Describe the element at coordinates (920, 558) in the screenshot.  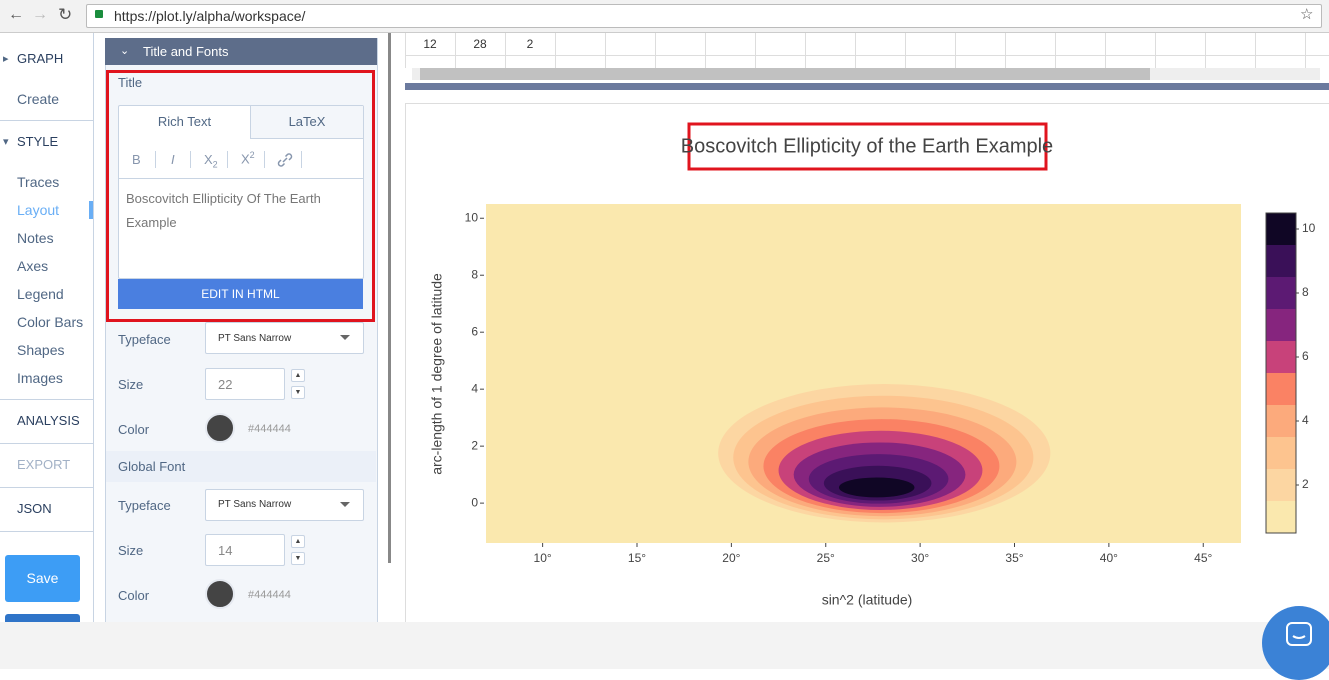
I see `x-tick-label: 30°` at that location.